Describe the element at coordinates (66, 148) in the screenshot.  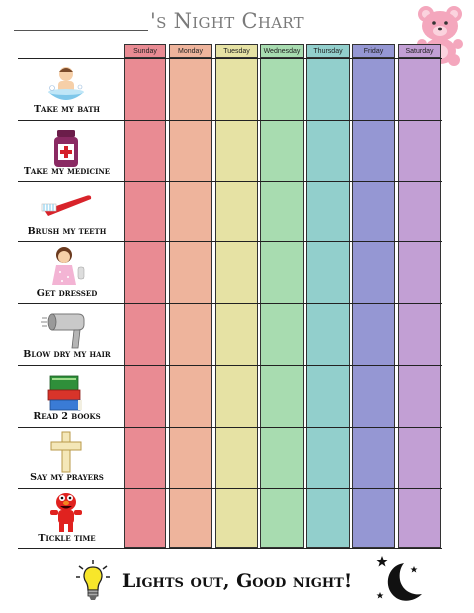
I see `medicine-bottle-icon` at that location.